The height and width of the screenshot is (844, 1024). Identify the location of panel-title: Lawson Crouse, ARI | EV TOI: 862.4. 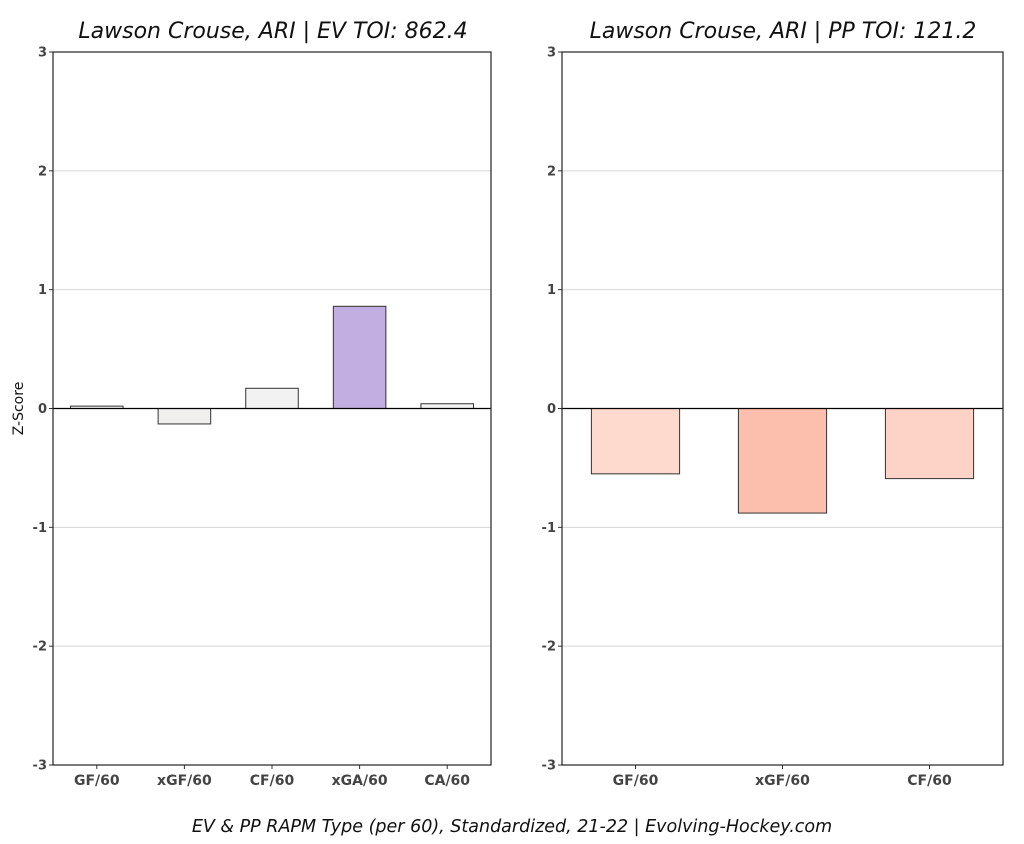
(272, 31).